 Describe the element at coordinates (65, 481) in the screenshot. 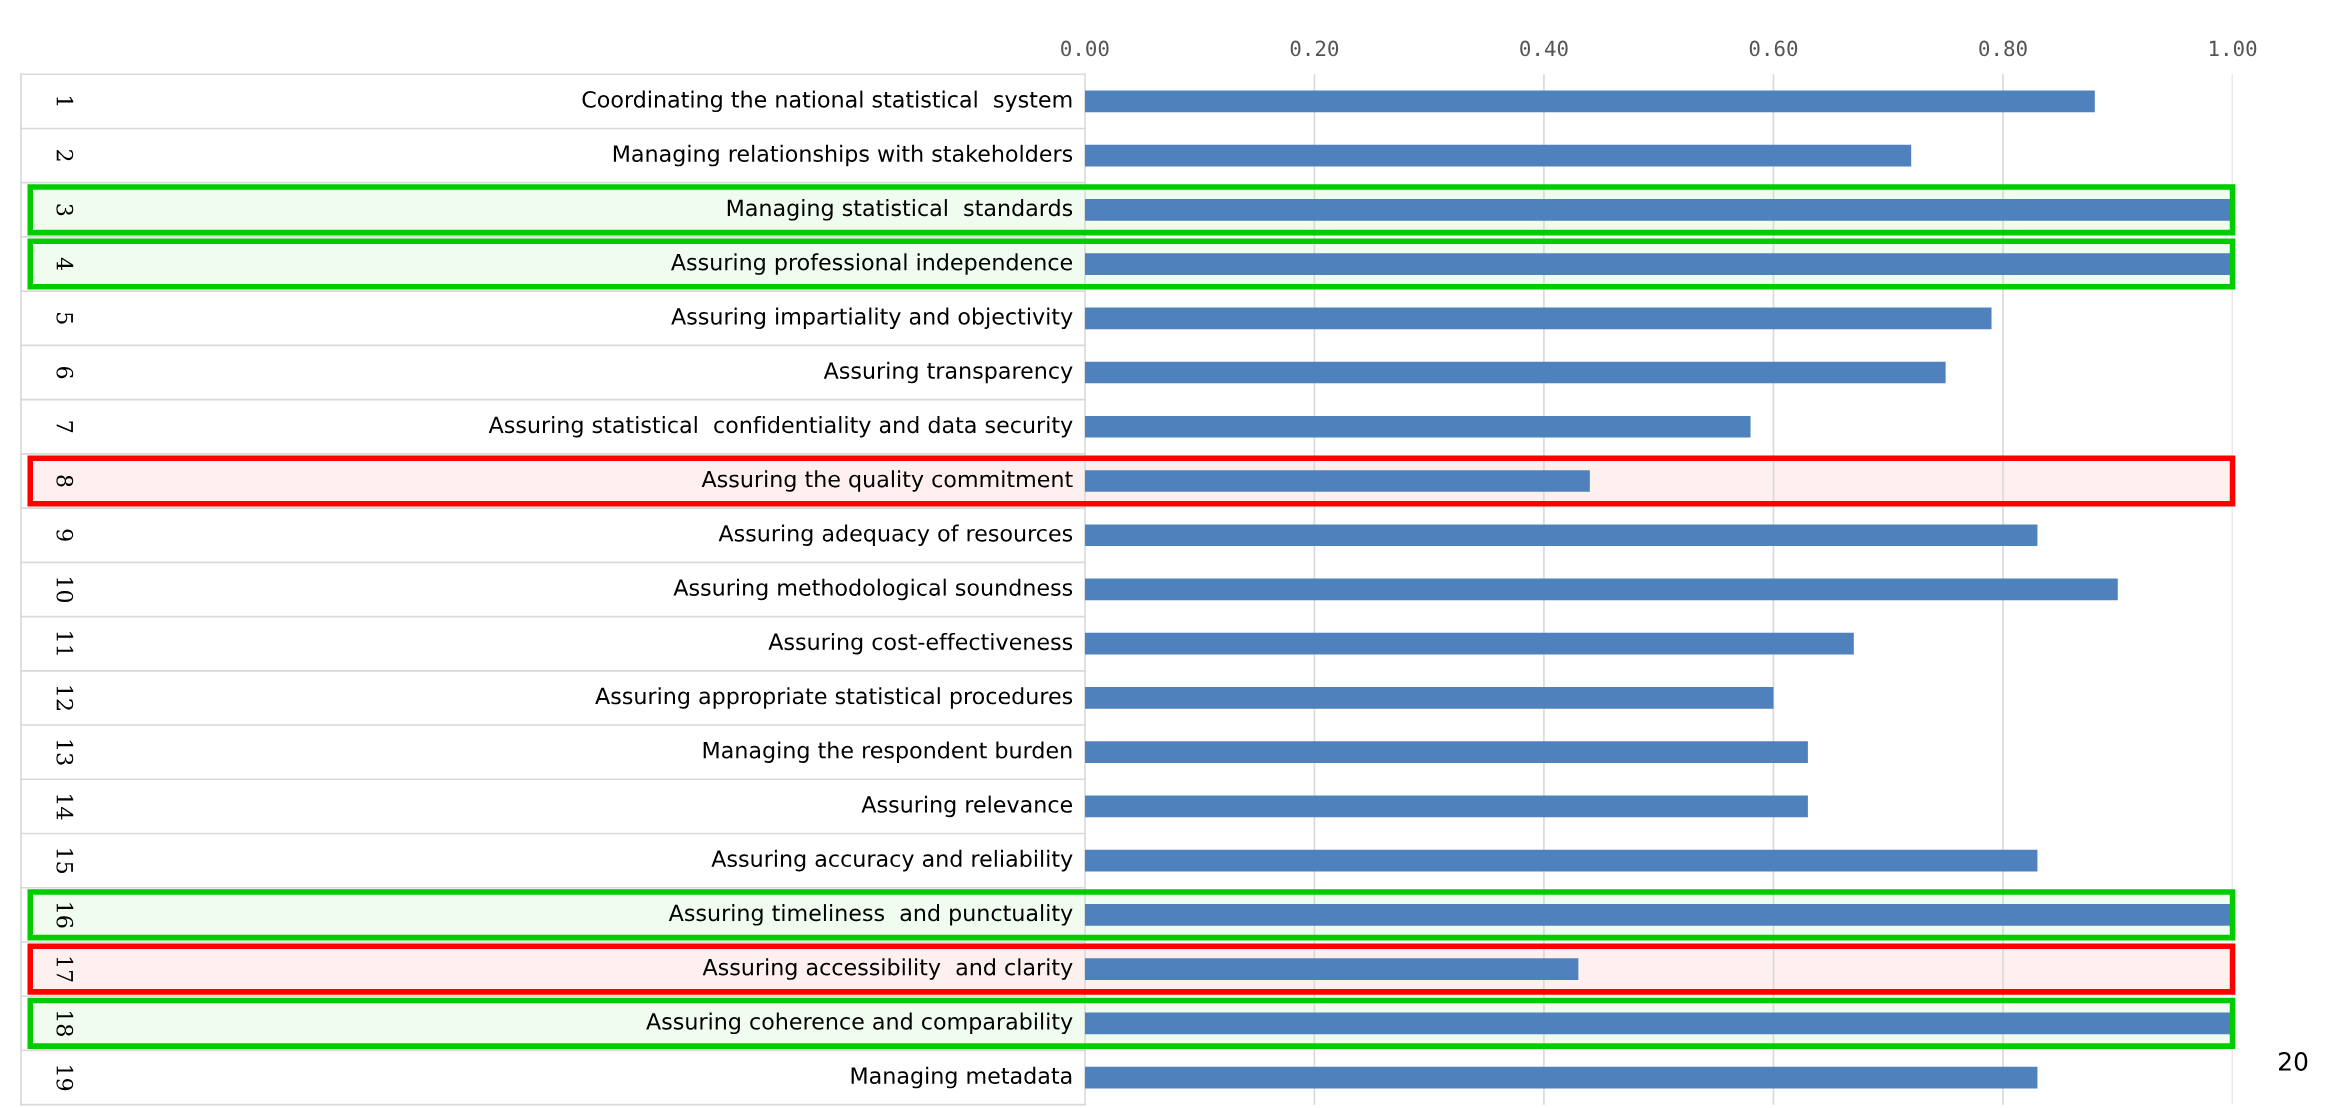

I see `text: 8` at that location.